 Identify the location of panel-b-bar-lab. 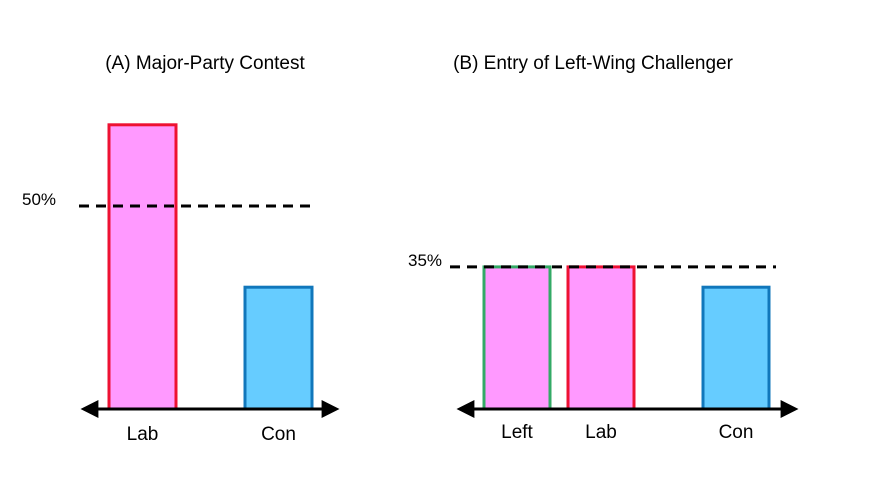
(601, 338).